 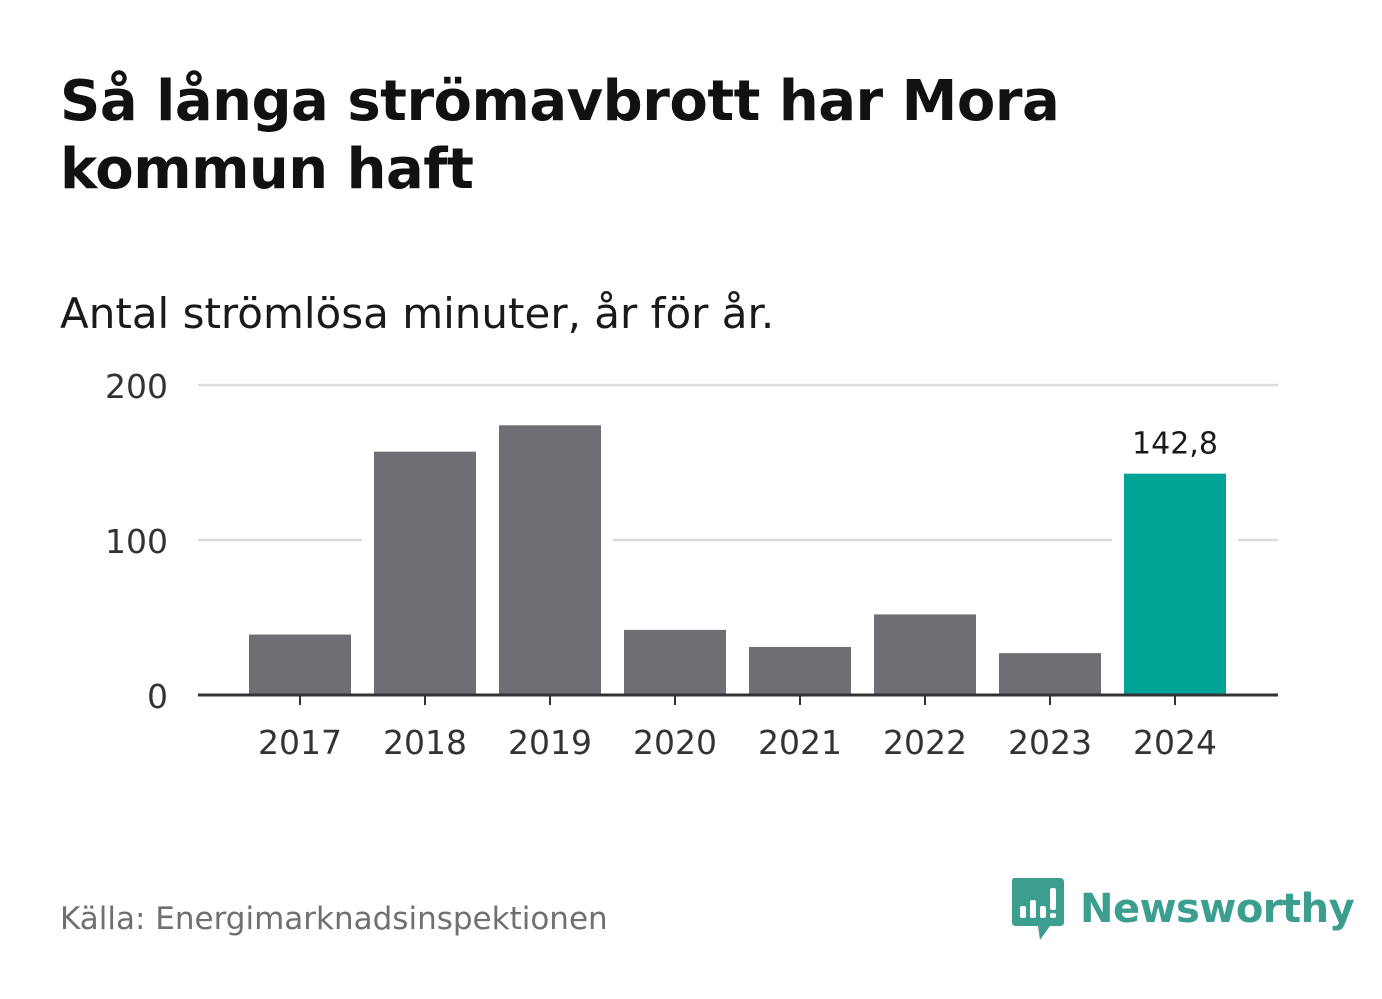 I want to click on brand-name: Newsworthy, so click(x=1217, y=909).